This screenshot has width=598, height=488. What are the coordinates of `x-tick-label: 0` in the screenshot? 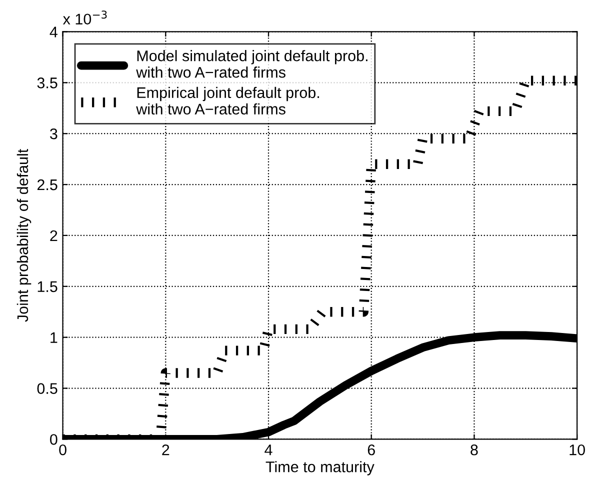 It's located at (62, 450).